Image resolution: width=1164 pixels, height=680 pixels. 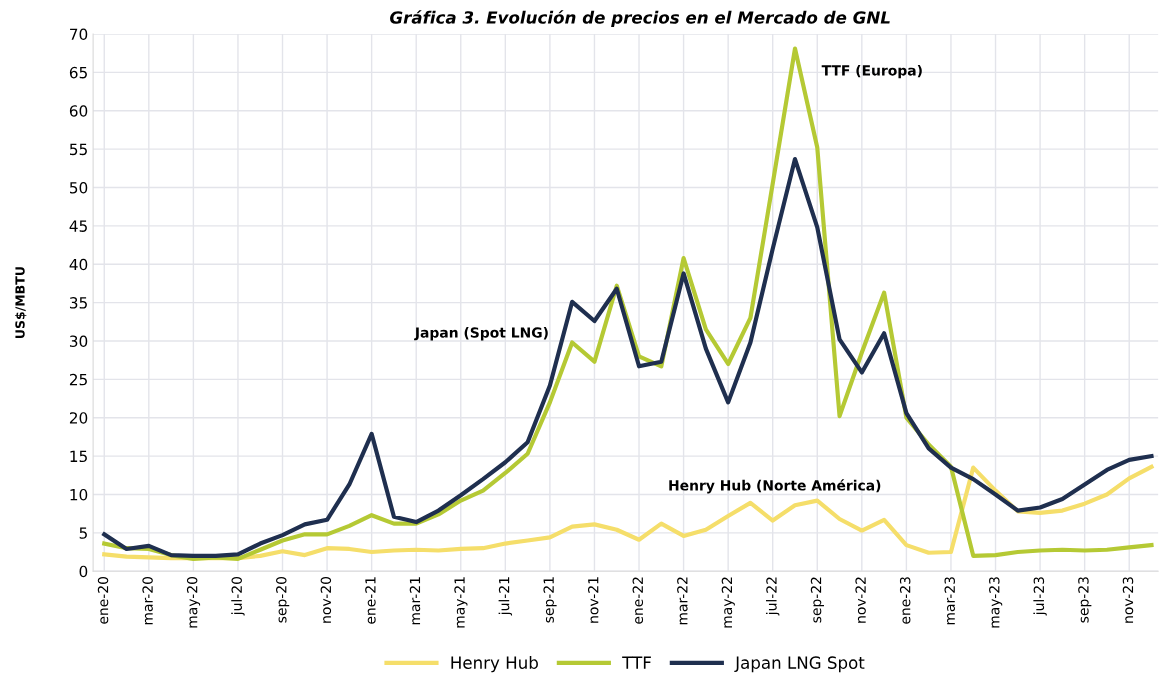 What do you see at coordinates (638, 600) in the screenshot?
I see `x-tick-label: ene-22` at bounding box center [638, 600].